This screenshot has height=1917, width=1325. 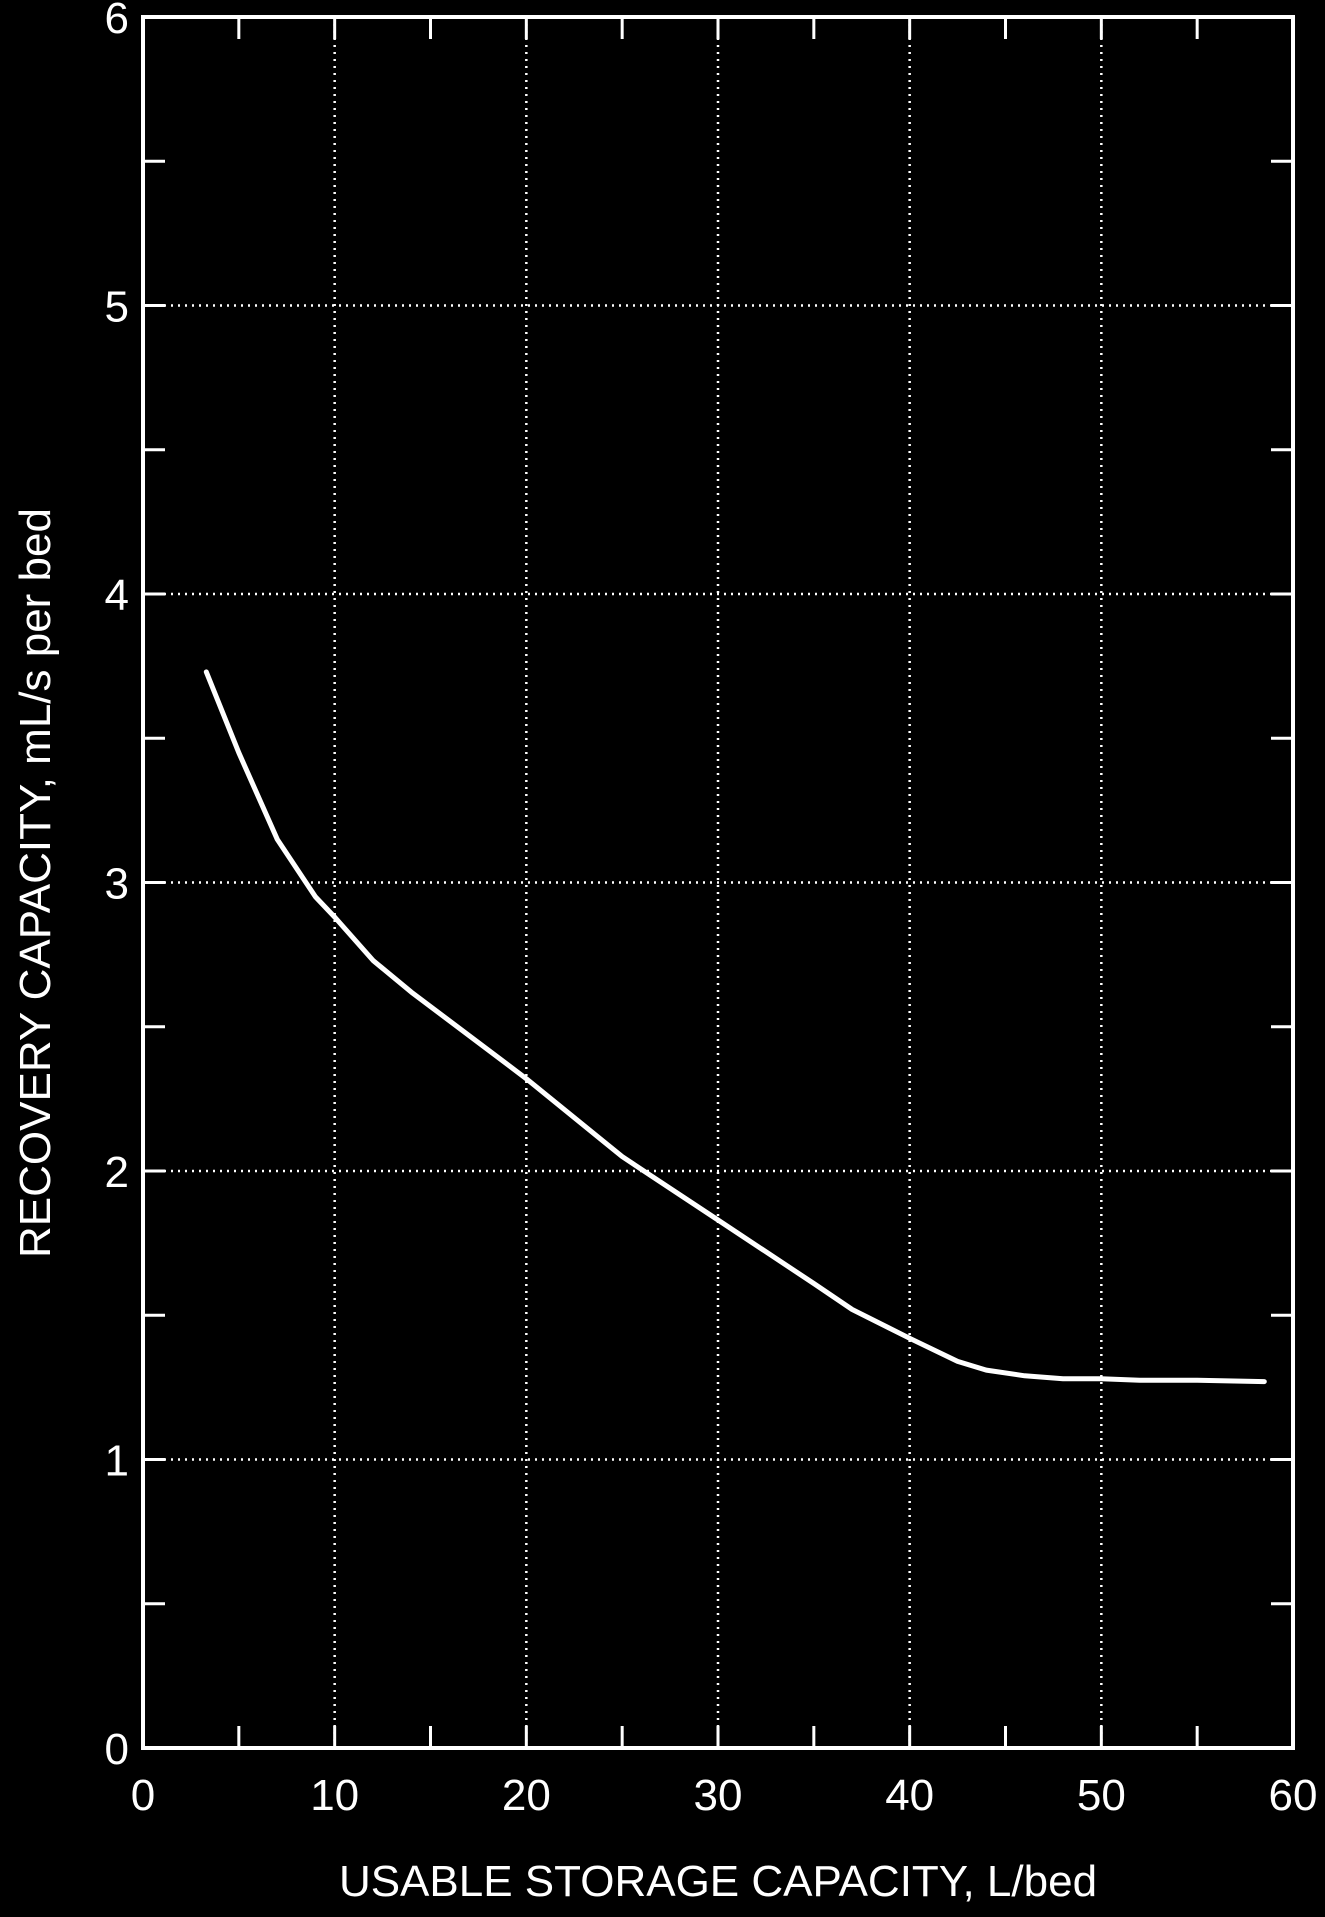 I want to click on y-axis-title: RECOVERY CAPACITY, mL/s per bed, so click(x=35, y=883).